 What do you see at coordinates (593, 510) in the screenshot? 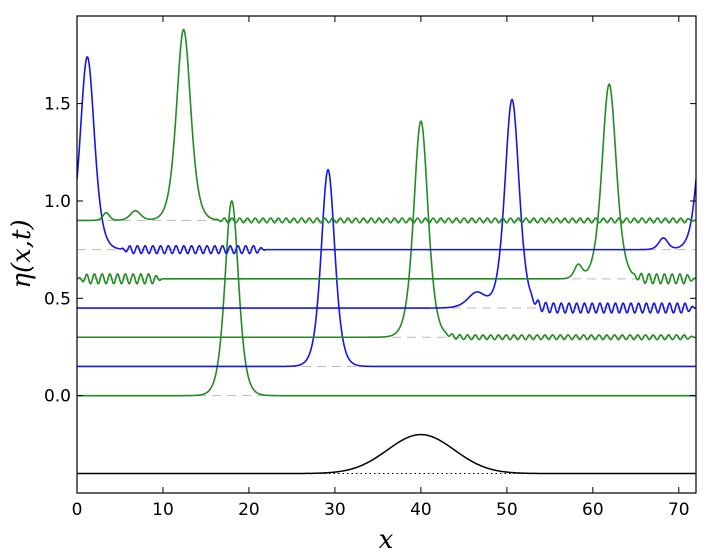
I see `x-tick-label: 60` at bounding box center [593, 510].